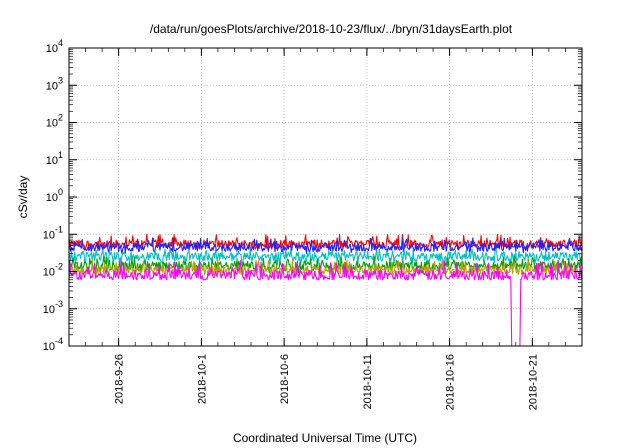  I want to click on y-tick-label: 10⁻¹, so click(53, 232).